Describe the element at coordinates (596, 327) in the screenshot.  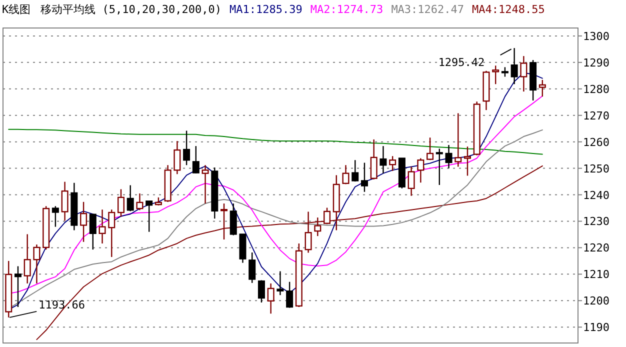
I see `y-tick-label: 1190` at that location.